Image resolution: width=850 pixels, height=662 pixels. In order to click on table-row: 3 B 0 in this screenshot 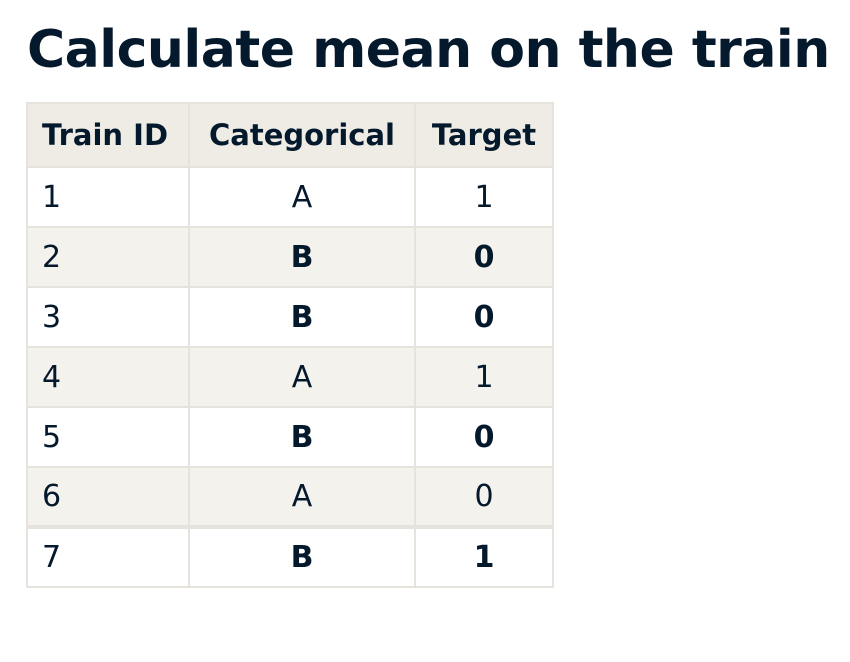, I will do `click(290, 317)`.